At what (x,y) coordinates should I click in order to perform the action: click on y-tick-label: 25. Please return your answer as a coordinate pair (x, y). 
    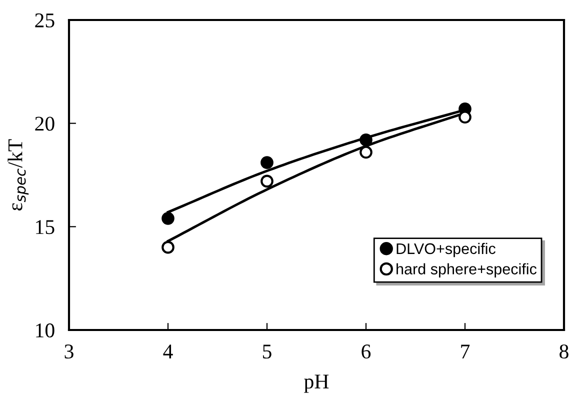
    Looking at the image, I should click on (44, 20).